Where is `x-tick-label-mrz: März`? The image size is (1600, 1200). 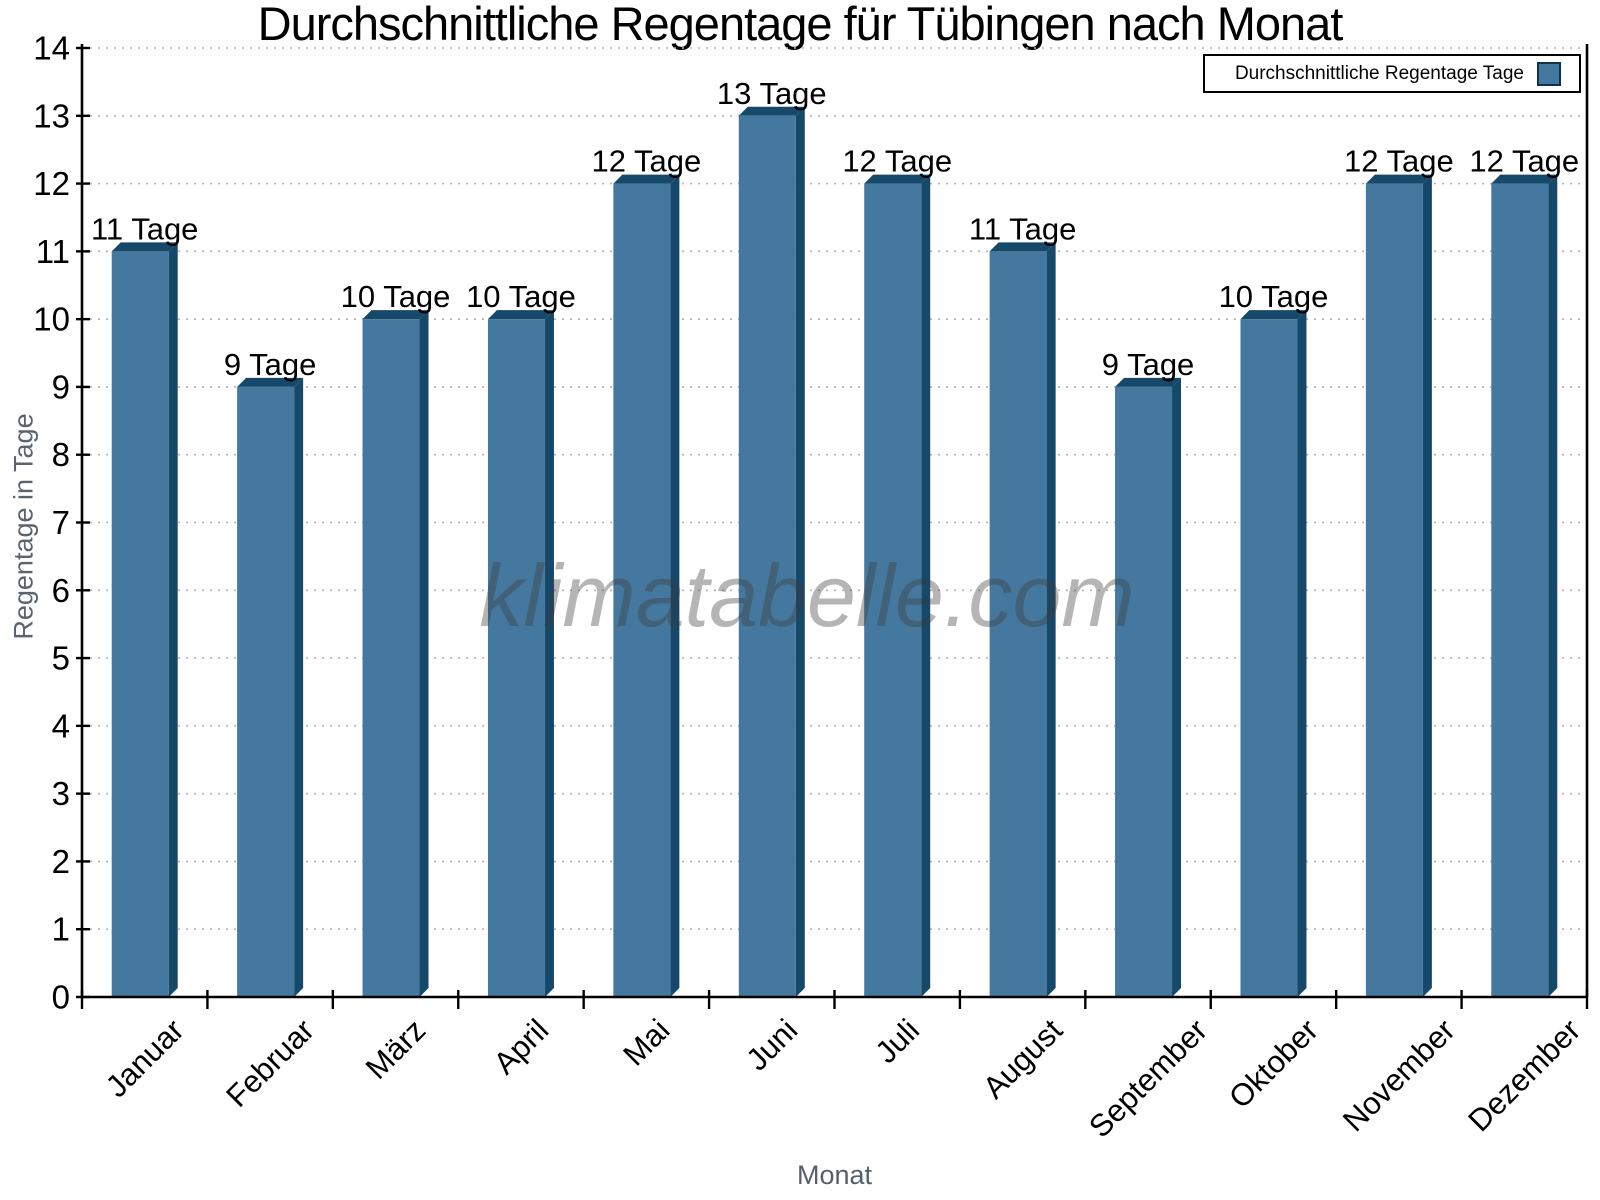
x-tick-label-mrz: März is located at coordinates (395, 1048).